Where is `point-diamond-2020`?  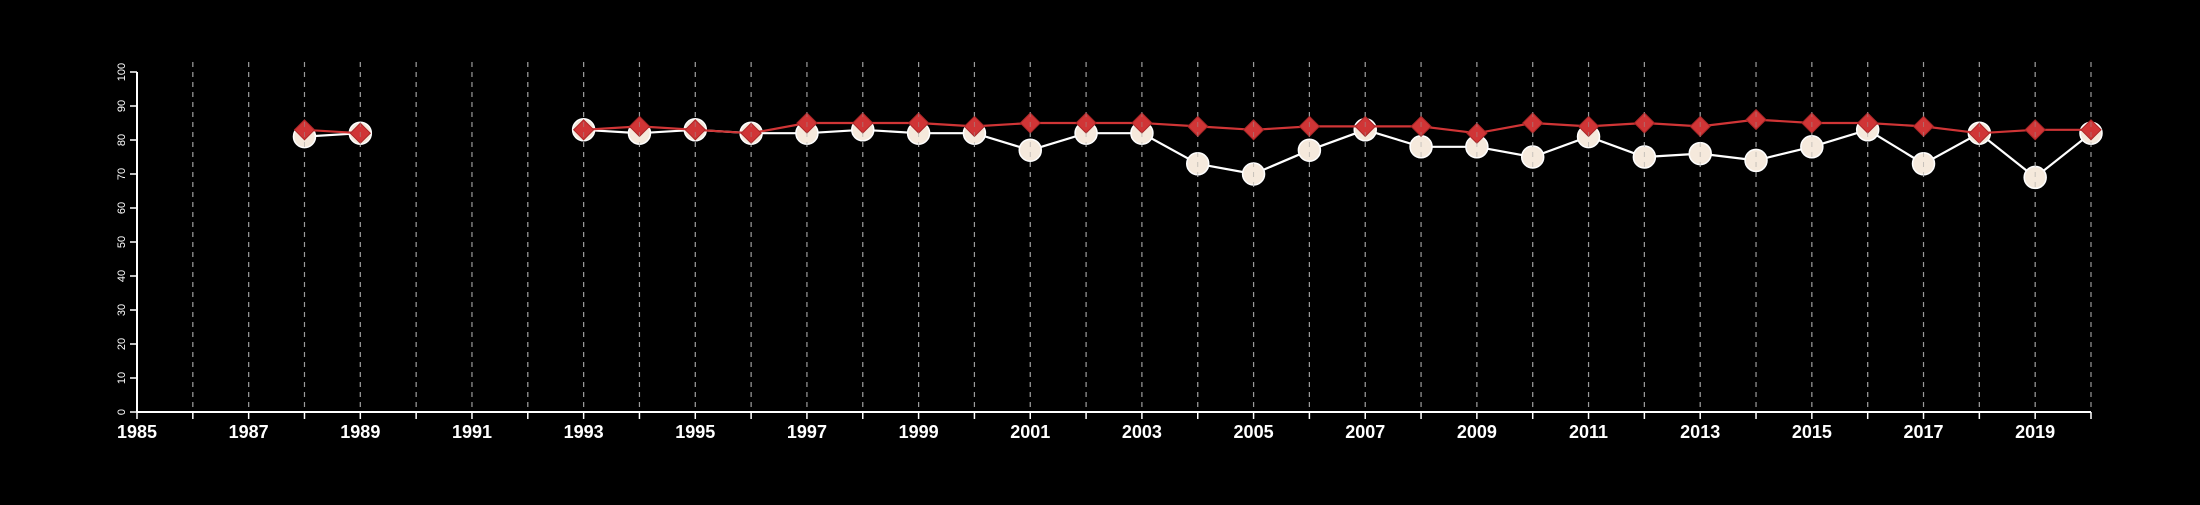
point-diamond-2020 is located at coordinates (2091, 130).